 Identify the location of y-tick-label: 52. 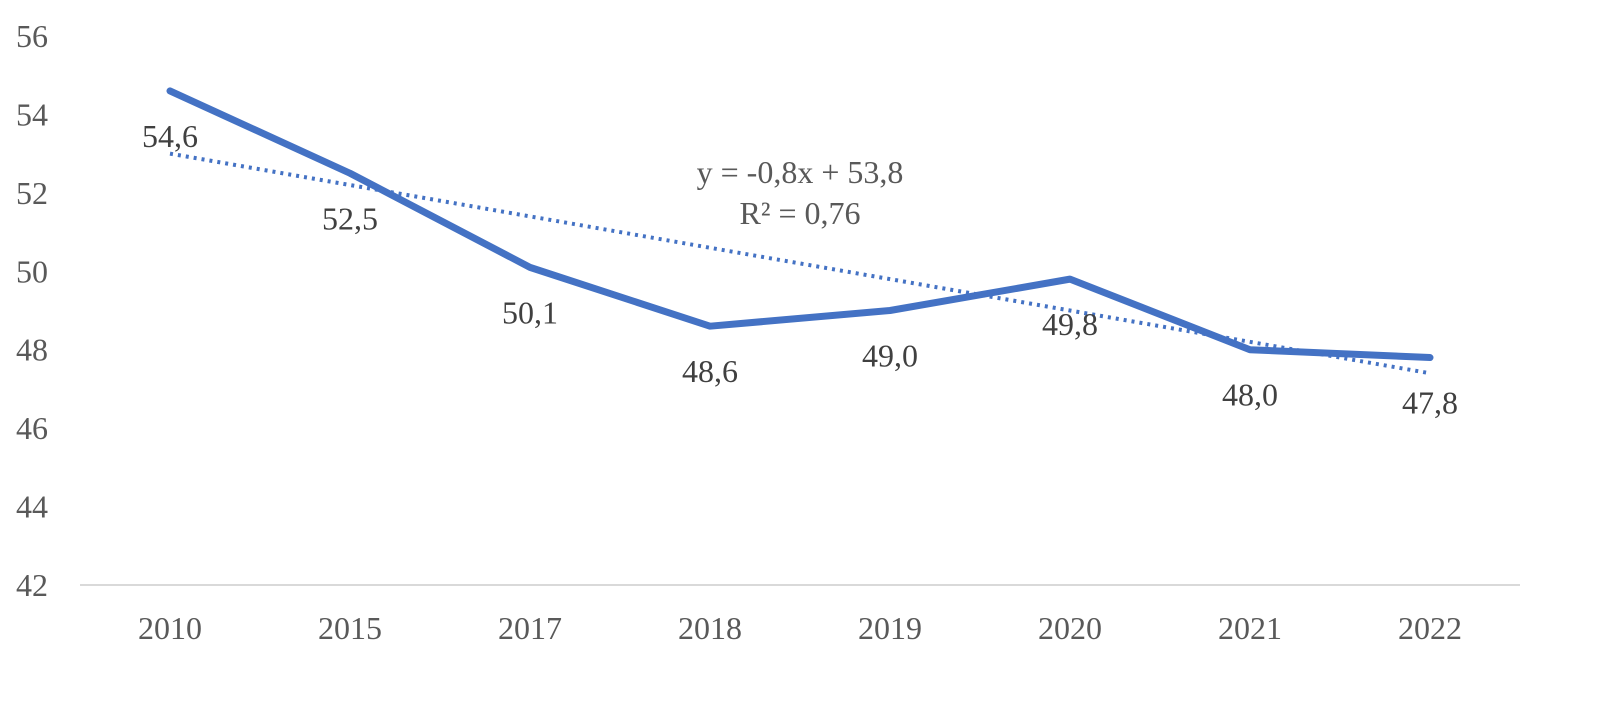
(32, 193).